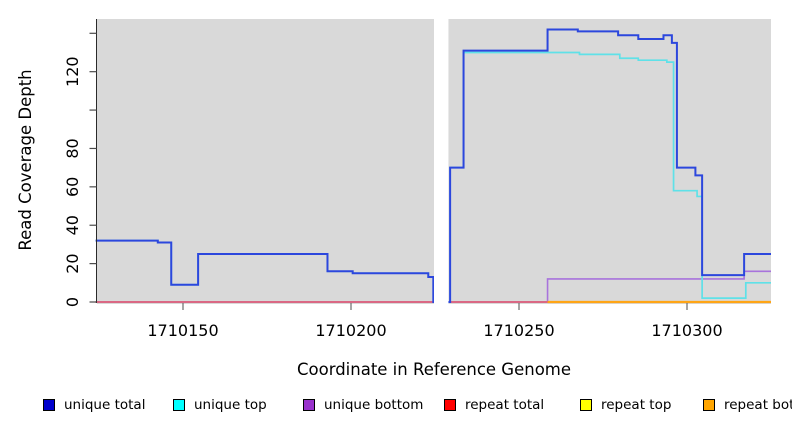  What do you see at coordinates (25, 159) in the screenshot?
I see `y-axis-title: Read Coverage Depth` at bounding box center [25, 159].